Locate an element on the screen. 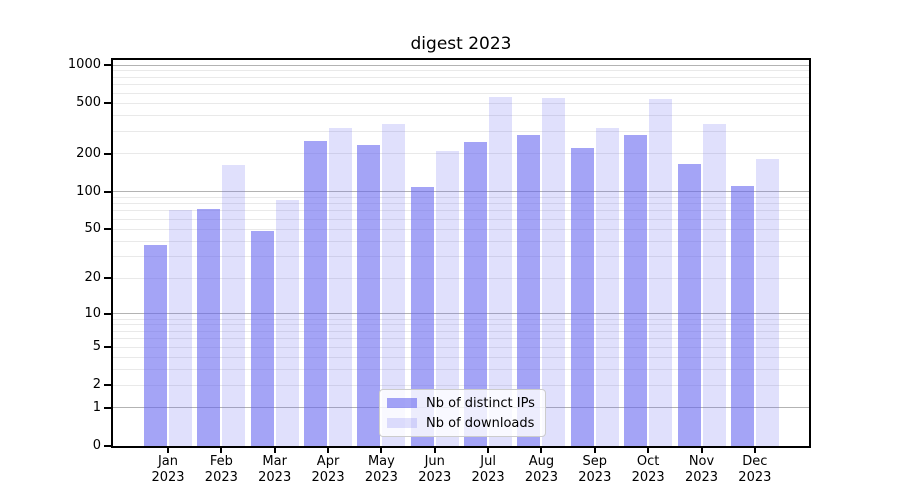  x-tick-label: Oct 2023 is located at coordinates (648, 470).